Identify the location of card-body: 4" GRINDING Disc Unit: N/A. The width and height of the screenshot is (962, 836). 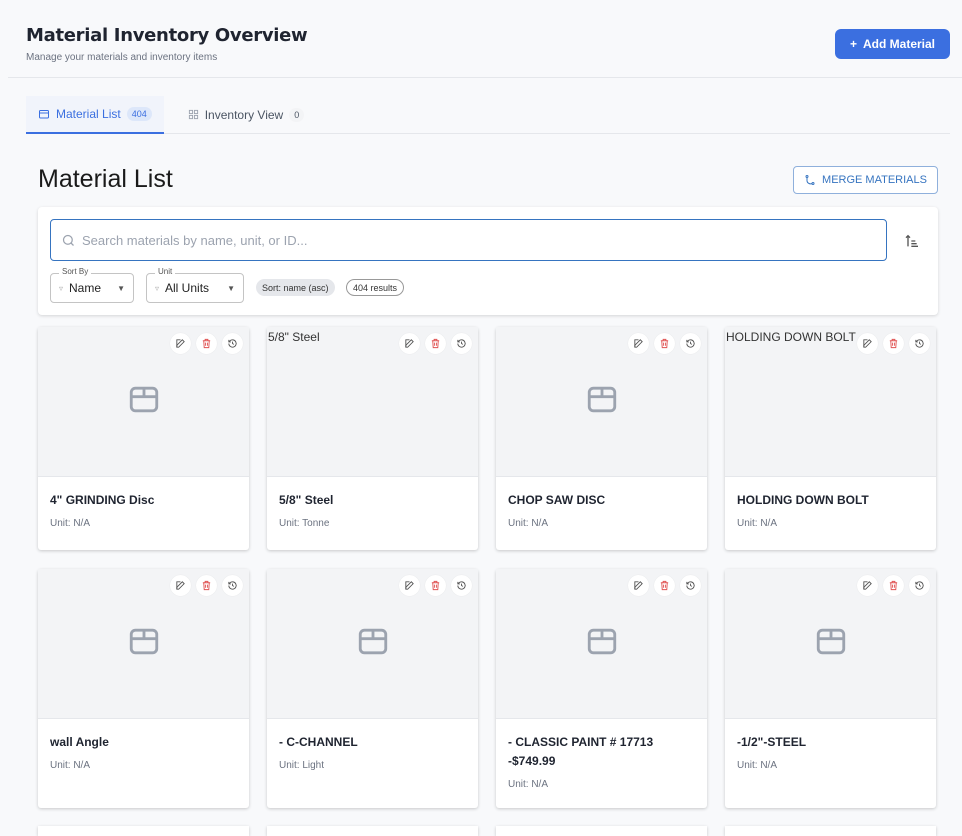
(143, 510).